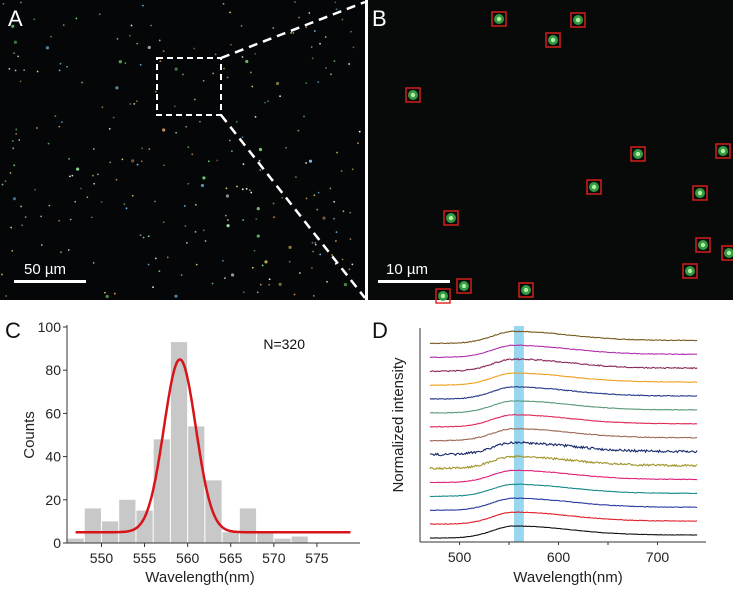 The height and width of the screenshot is (592, 733). What do you see at coordinates (189, 86) in the screenshot?
I see `zoom-region-box` at bounding box center [189, 86].